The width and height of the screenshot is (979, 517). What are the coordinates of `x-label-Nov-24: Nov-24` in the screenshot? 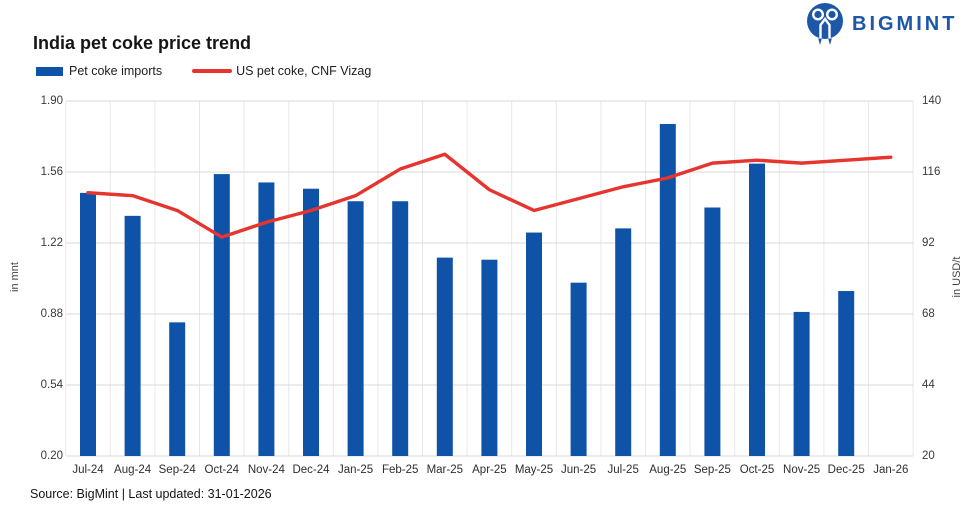 It's located at (266, 470).